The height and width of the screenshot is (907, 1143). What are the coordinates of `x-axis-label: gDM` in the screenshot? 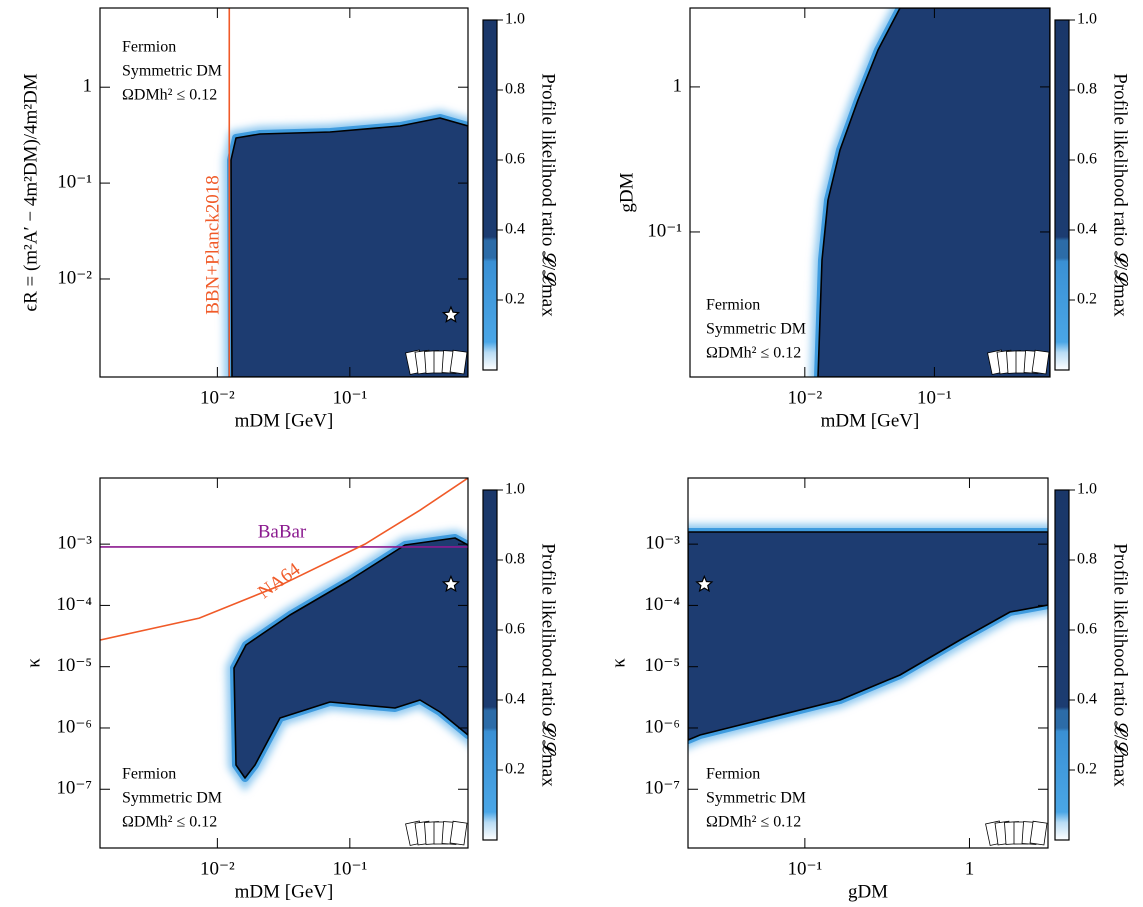 It's located at (868, 891).